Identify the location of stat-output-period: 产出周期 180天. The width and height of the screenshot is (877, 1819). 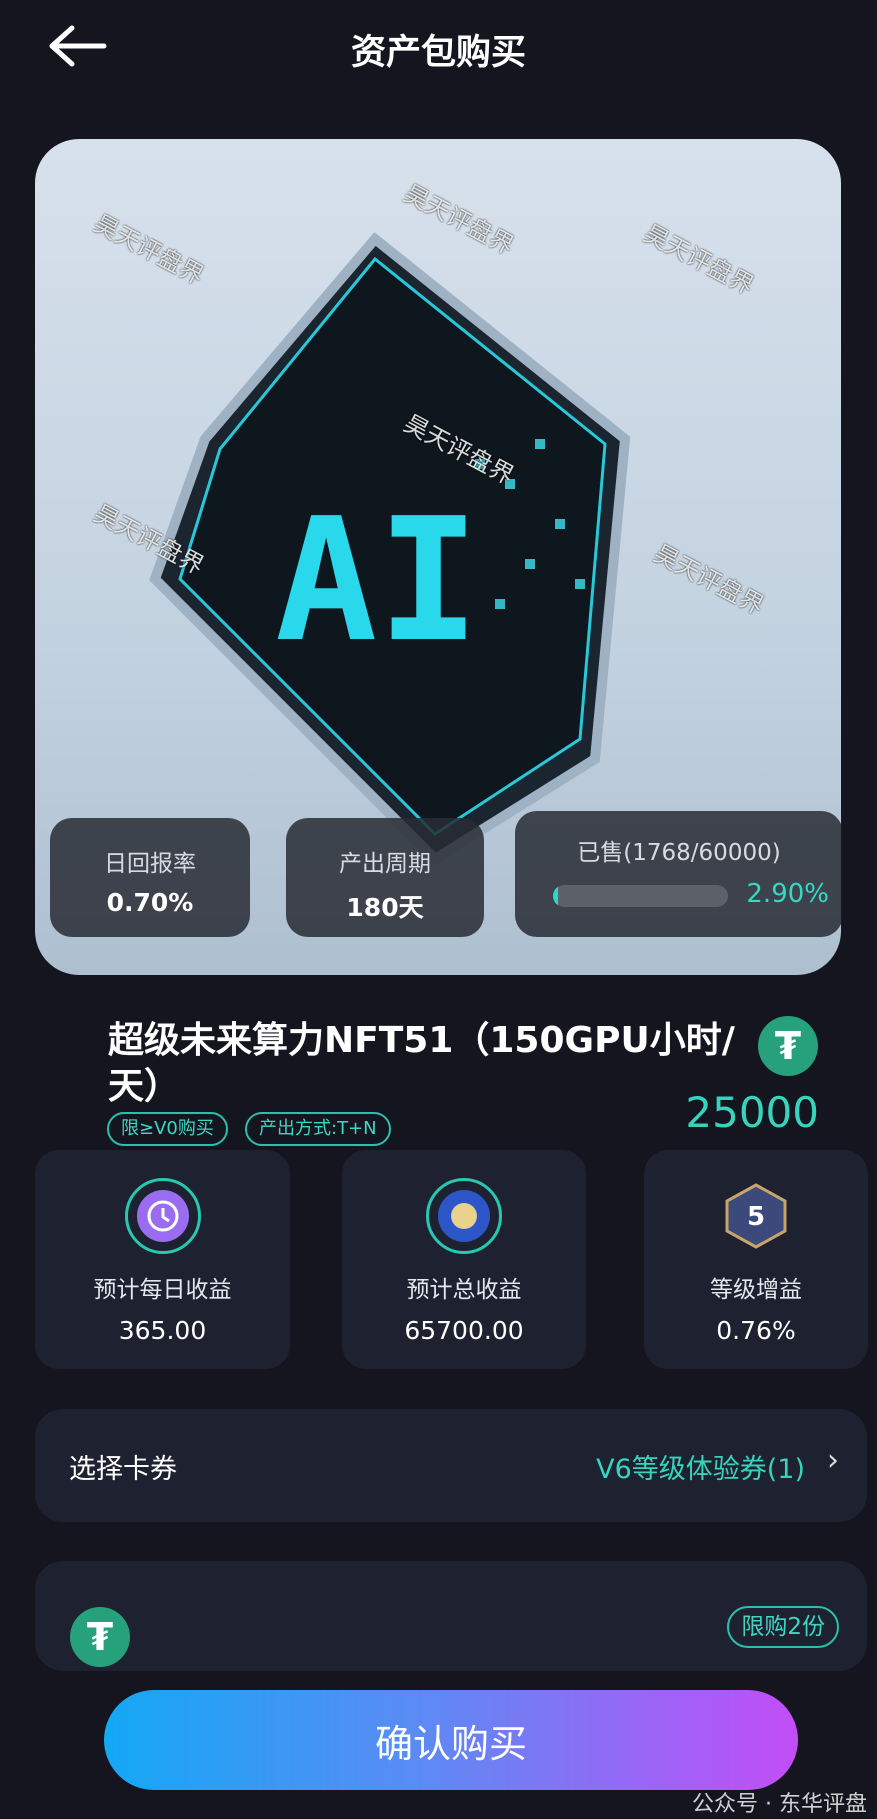
(385, 877).